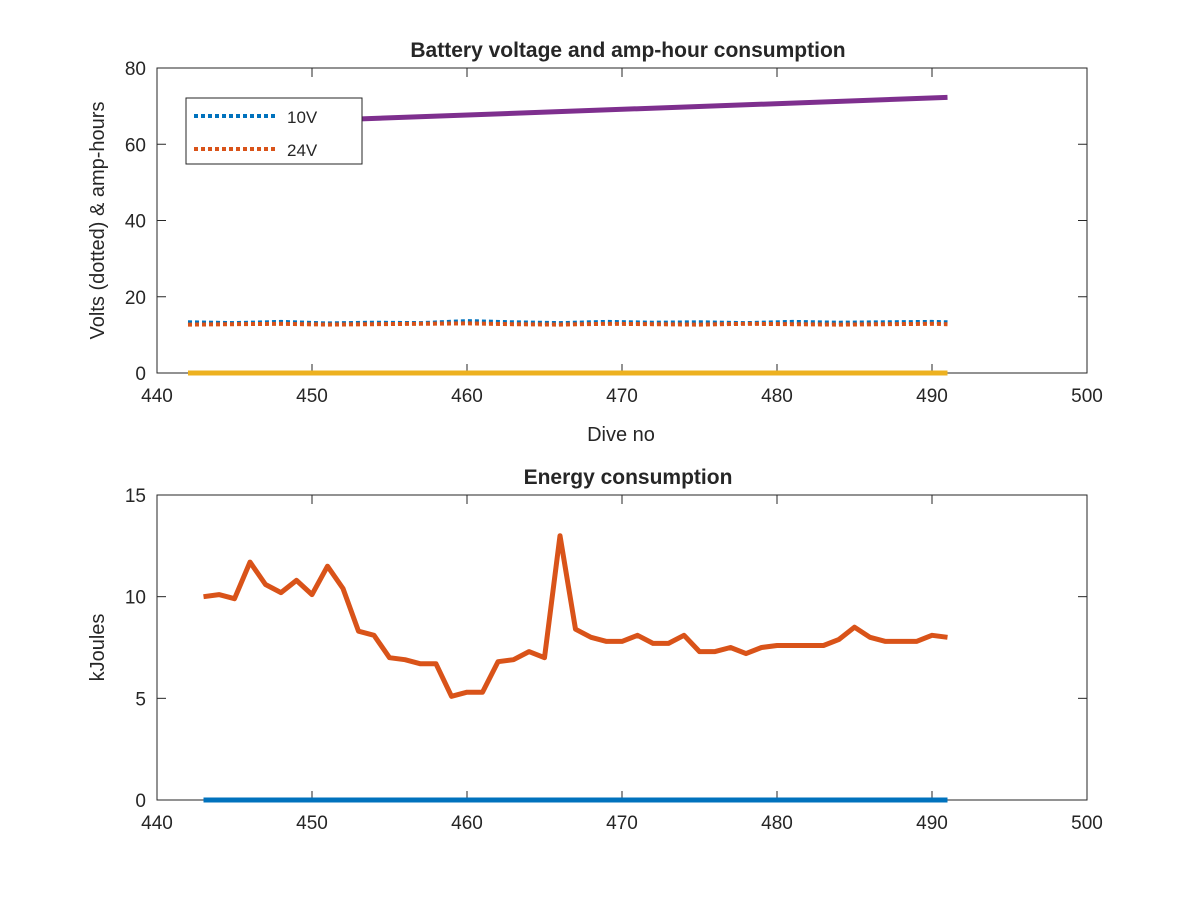 This screenshot has width=1200, height=905. What do you see at coordinates (627, 50) in the screenshot?
I see `chart-title: Battery voltage and amp-hour consumption` at bounding box center [627, 50].